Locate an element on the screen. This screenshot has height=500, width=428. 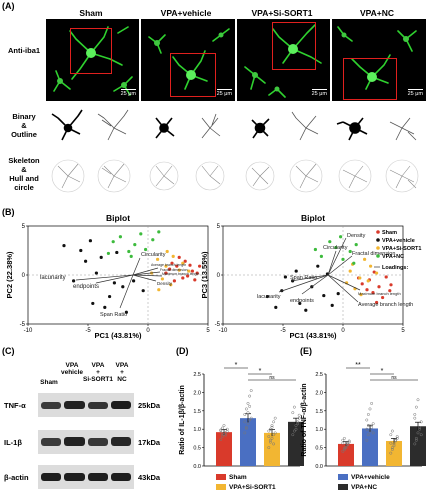
loading-label-max-branch-right: Maximum branch length is located at coordinates (379, 293).